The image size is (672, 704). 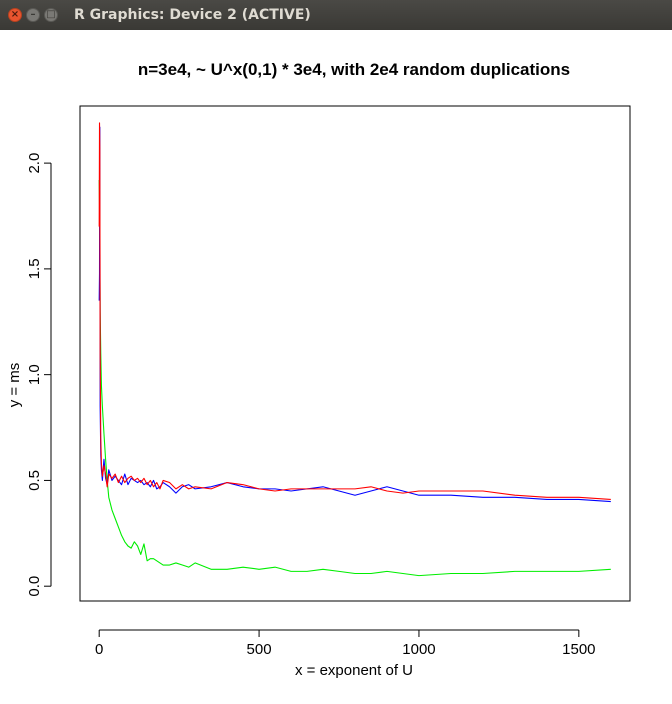 I want to click on minimize-icon: –, so click(x=33, y=15).